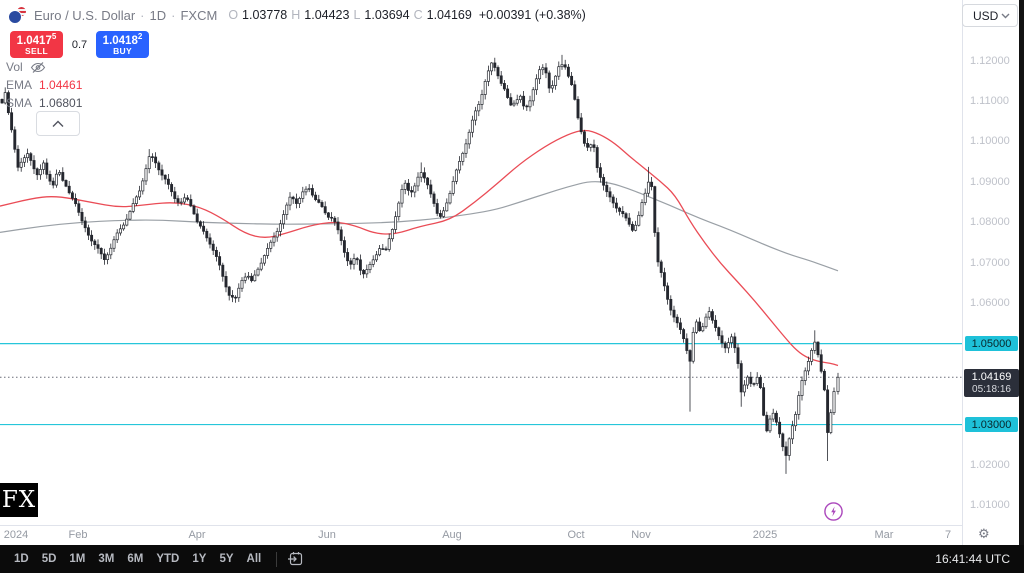 Image resolution: width=1024 pixels, height=573 pixels. I want to click on sma-value: 1.06801, so click(61, 103).